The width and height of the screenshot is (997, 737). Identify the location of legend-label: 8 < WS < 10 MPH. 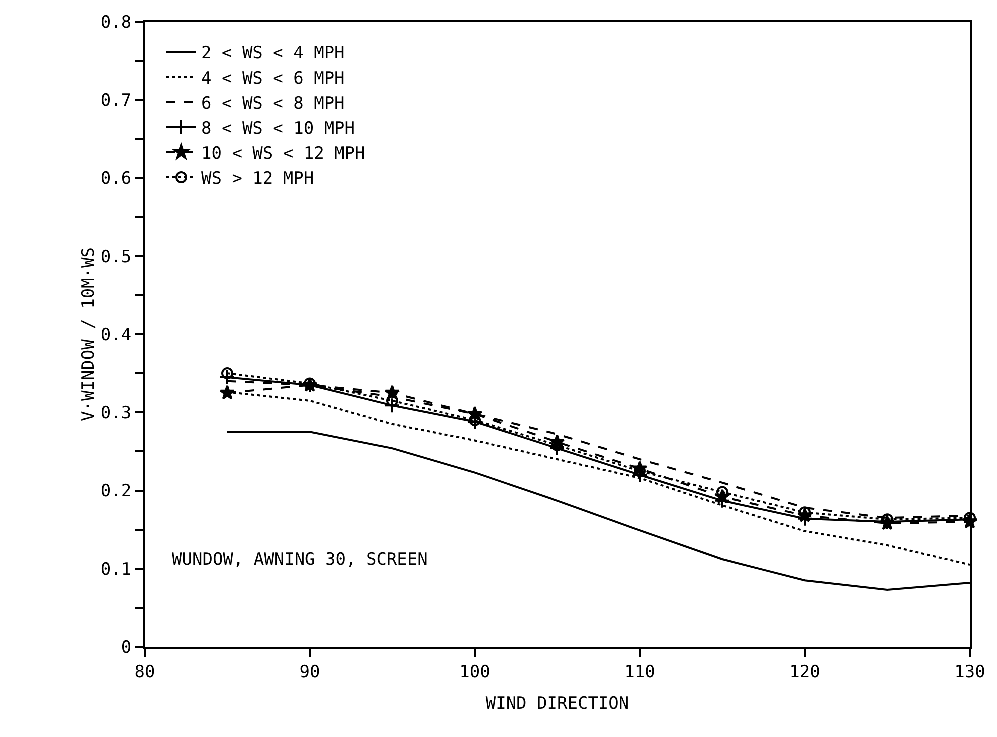
(279, 128).